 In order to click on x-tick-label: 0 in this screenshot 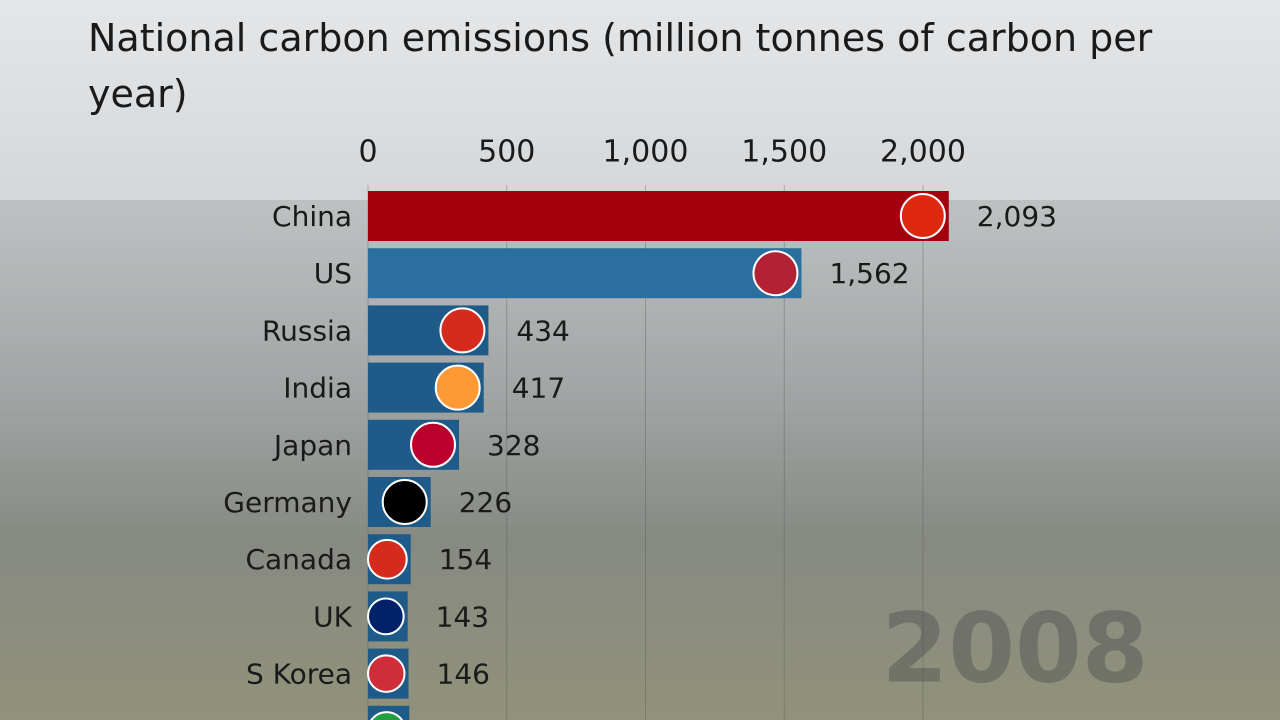, I will do `click(367, 152)`.